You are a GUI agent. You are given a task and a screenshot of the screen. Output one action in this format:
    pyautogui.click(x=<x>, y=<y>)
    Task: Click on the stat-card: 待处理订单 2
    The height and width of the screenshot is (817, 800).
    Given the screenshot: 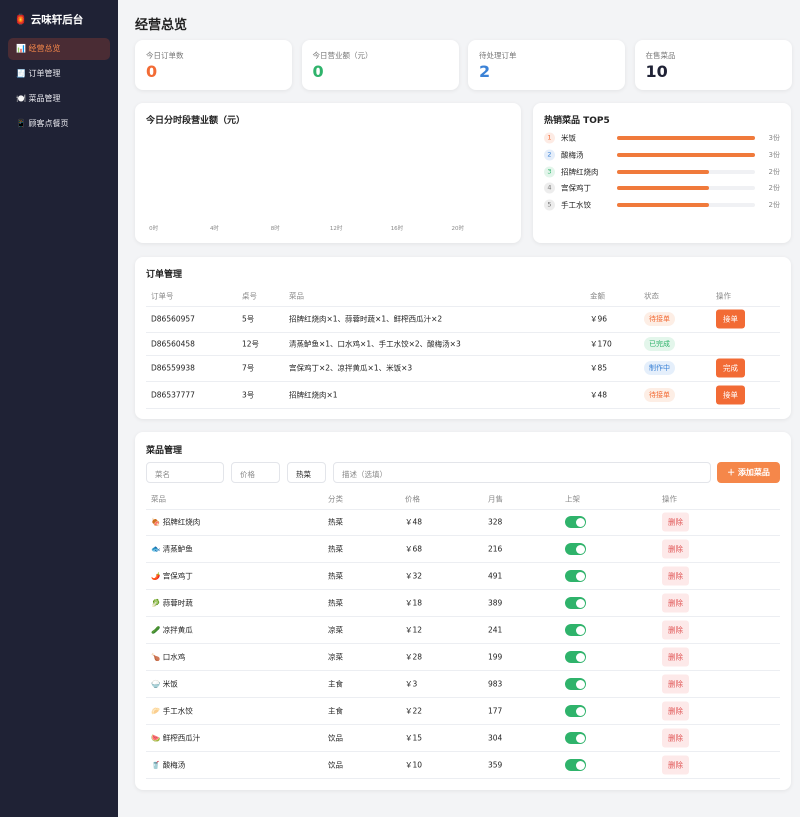 What is the action you would take?
    pyautogui.click(x=546, y=65)
    